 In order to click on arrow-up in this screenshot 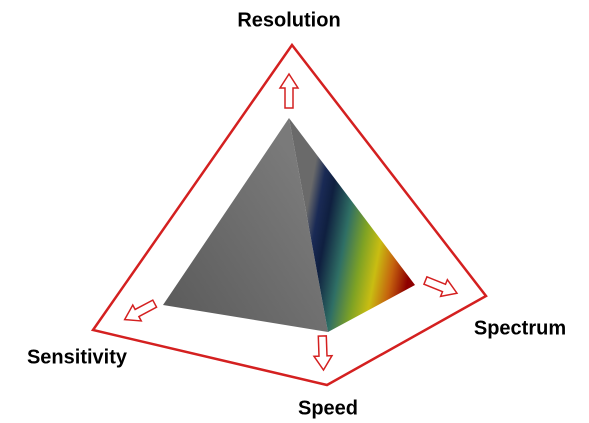, I will do `click(289, 90)`.